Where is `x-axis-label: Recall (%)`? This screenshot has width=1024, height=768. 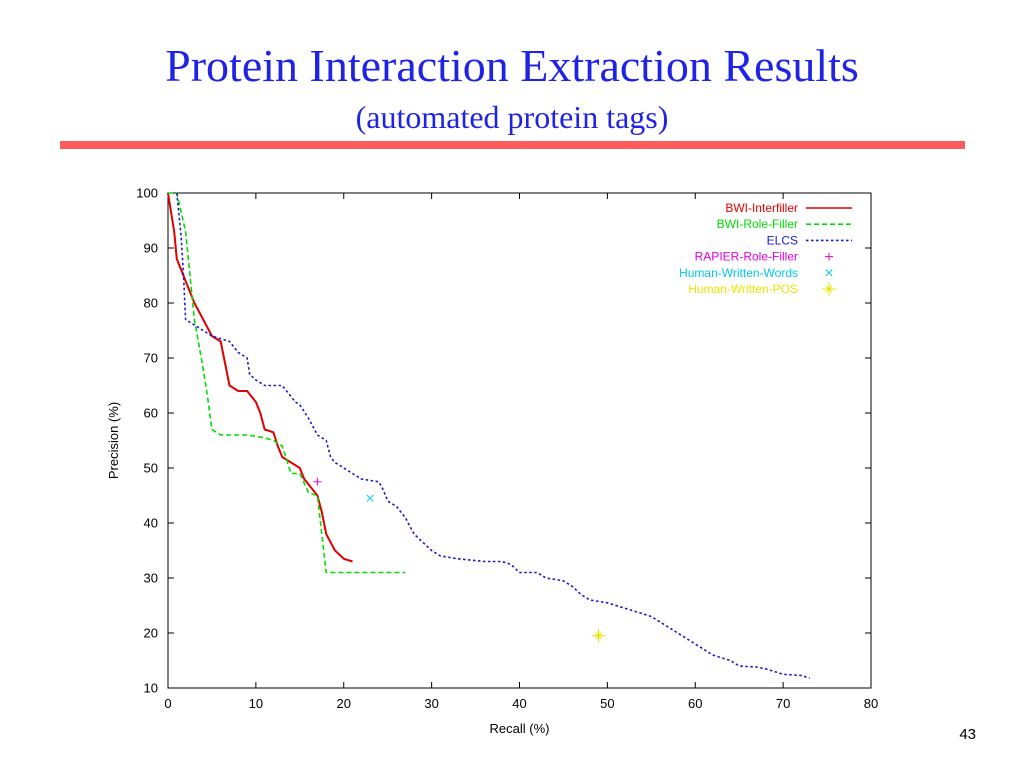 x-axis-label: Recall (%) is located at coordinates (520, 728).